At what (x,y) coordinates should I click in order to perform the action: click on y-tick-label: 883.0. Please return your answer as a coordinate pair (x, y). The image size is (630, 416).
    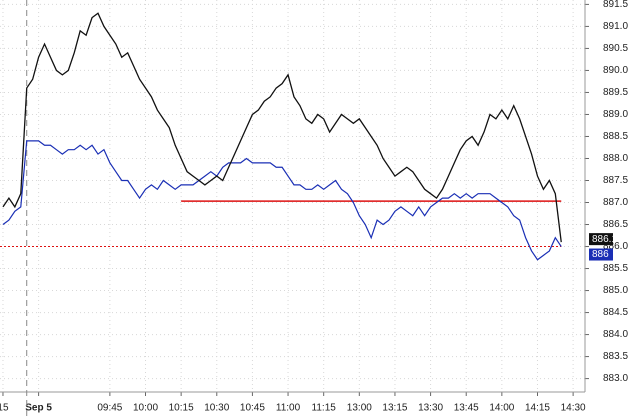
    Looking at the image, I should click on (615, 378).